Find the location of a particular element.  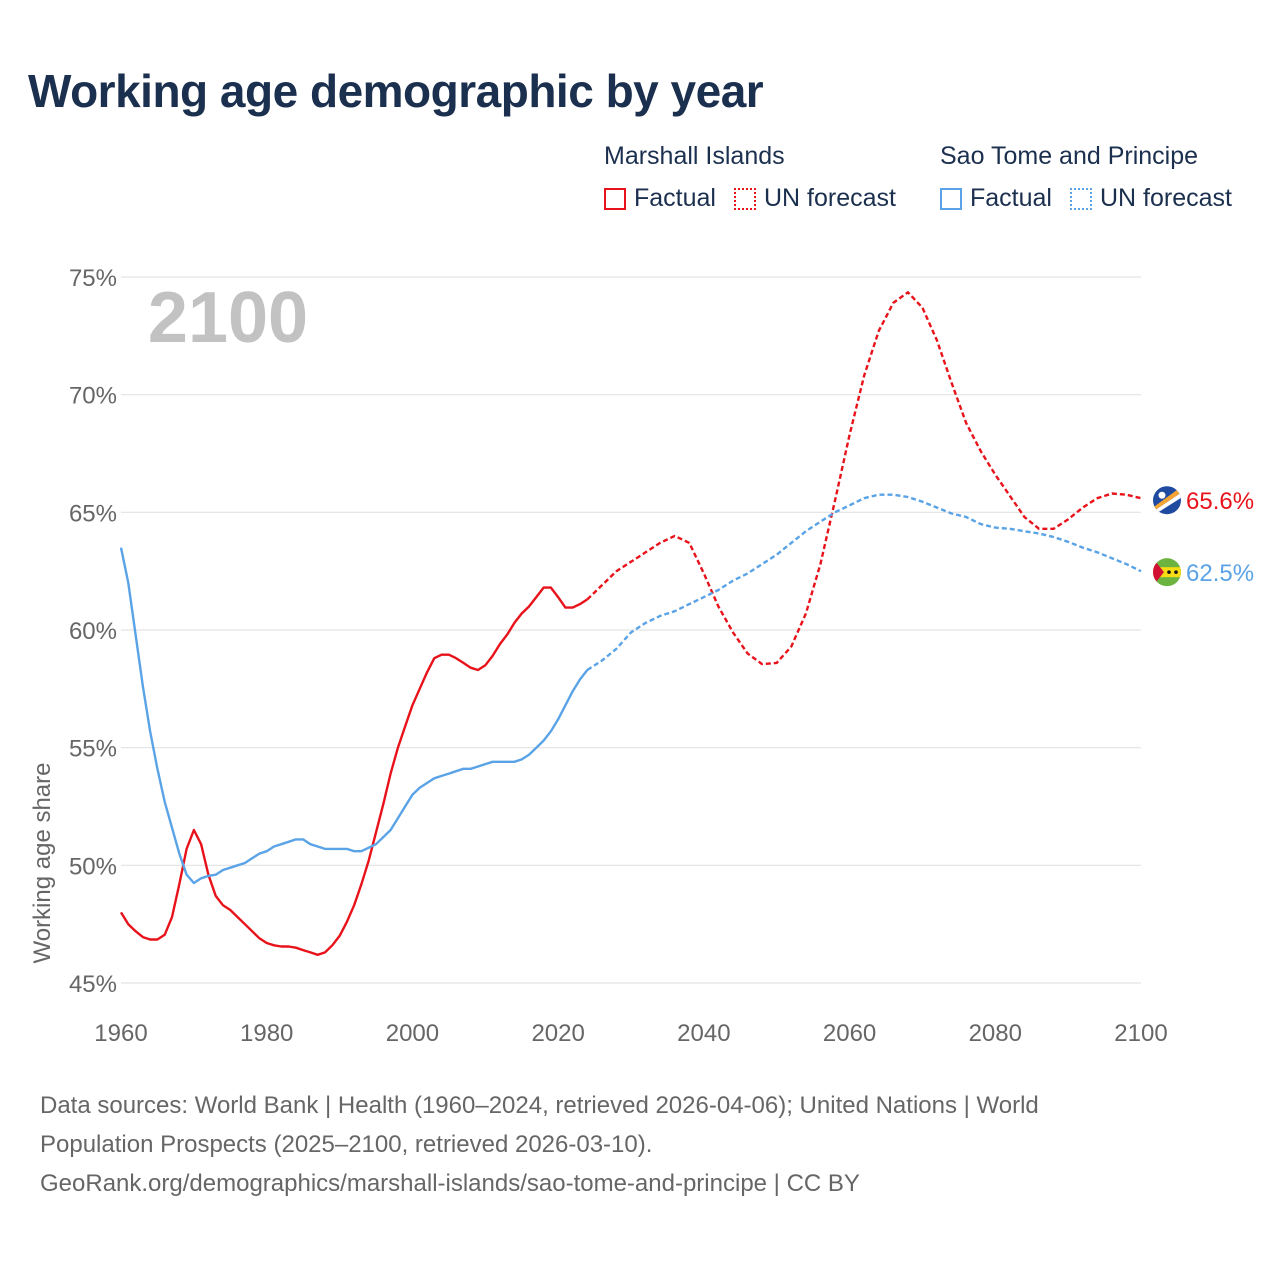

x-tick-label: 2000 is located at coordinates (412, 1033).